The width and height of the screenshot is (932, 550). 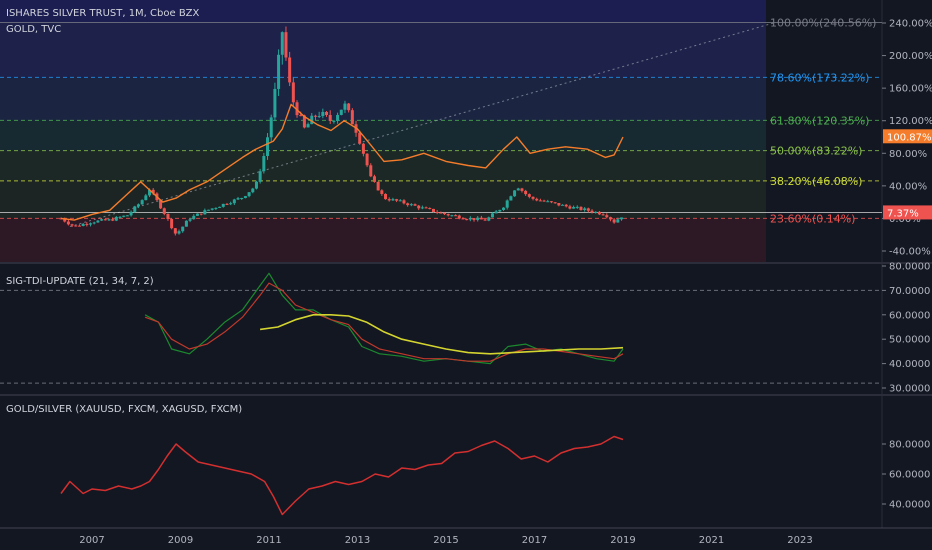 I want to click on tdi-slow-line, so click(x=384, y=322).